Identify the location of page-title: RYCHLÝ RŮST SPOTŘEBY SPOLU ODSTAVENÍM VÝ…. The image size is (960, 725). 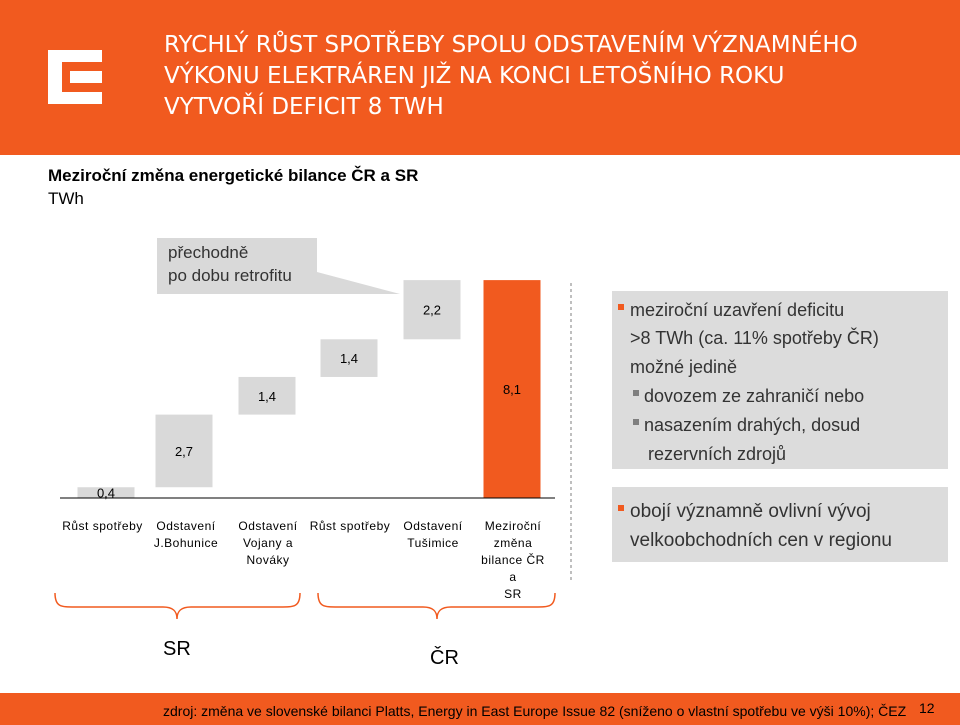
(554, 76).